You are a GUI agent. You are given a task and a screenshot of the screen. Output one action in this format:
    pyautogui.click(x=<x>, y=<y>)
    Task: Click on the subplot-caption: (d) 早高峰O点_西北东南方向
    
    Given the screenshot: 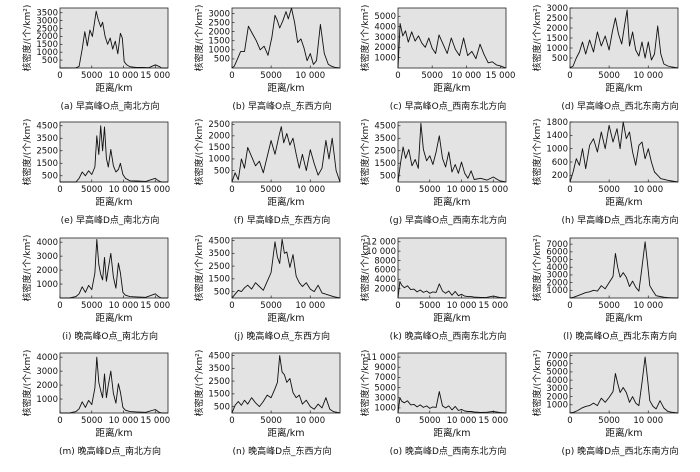 What is the action you would take?
    pyautogui.click(x=619, y=106)
    